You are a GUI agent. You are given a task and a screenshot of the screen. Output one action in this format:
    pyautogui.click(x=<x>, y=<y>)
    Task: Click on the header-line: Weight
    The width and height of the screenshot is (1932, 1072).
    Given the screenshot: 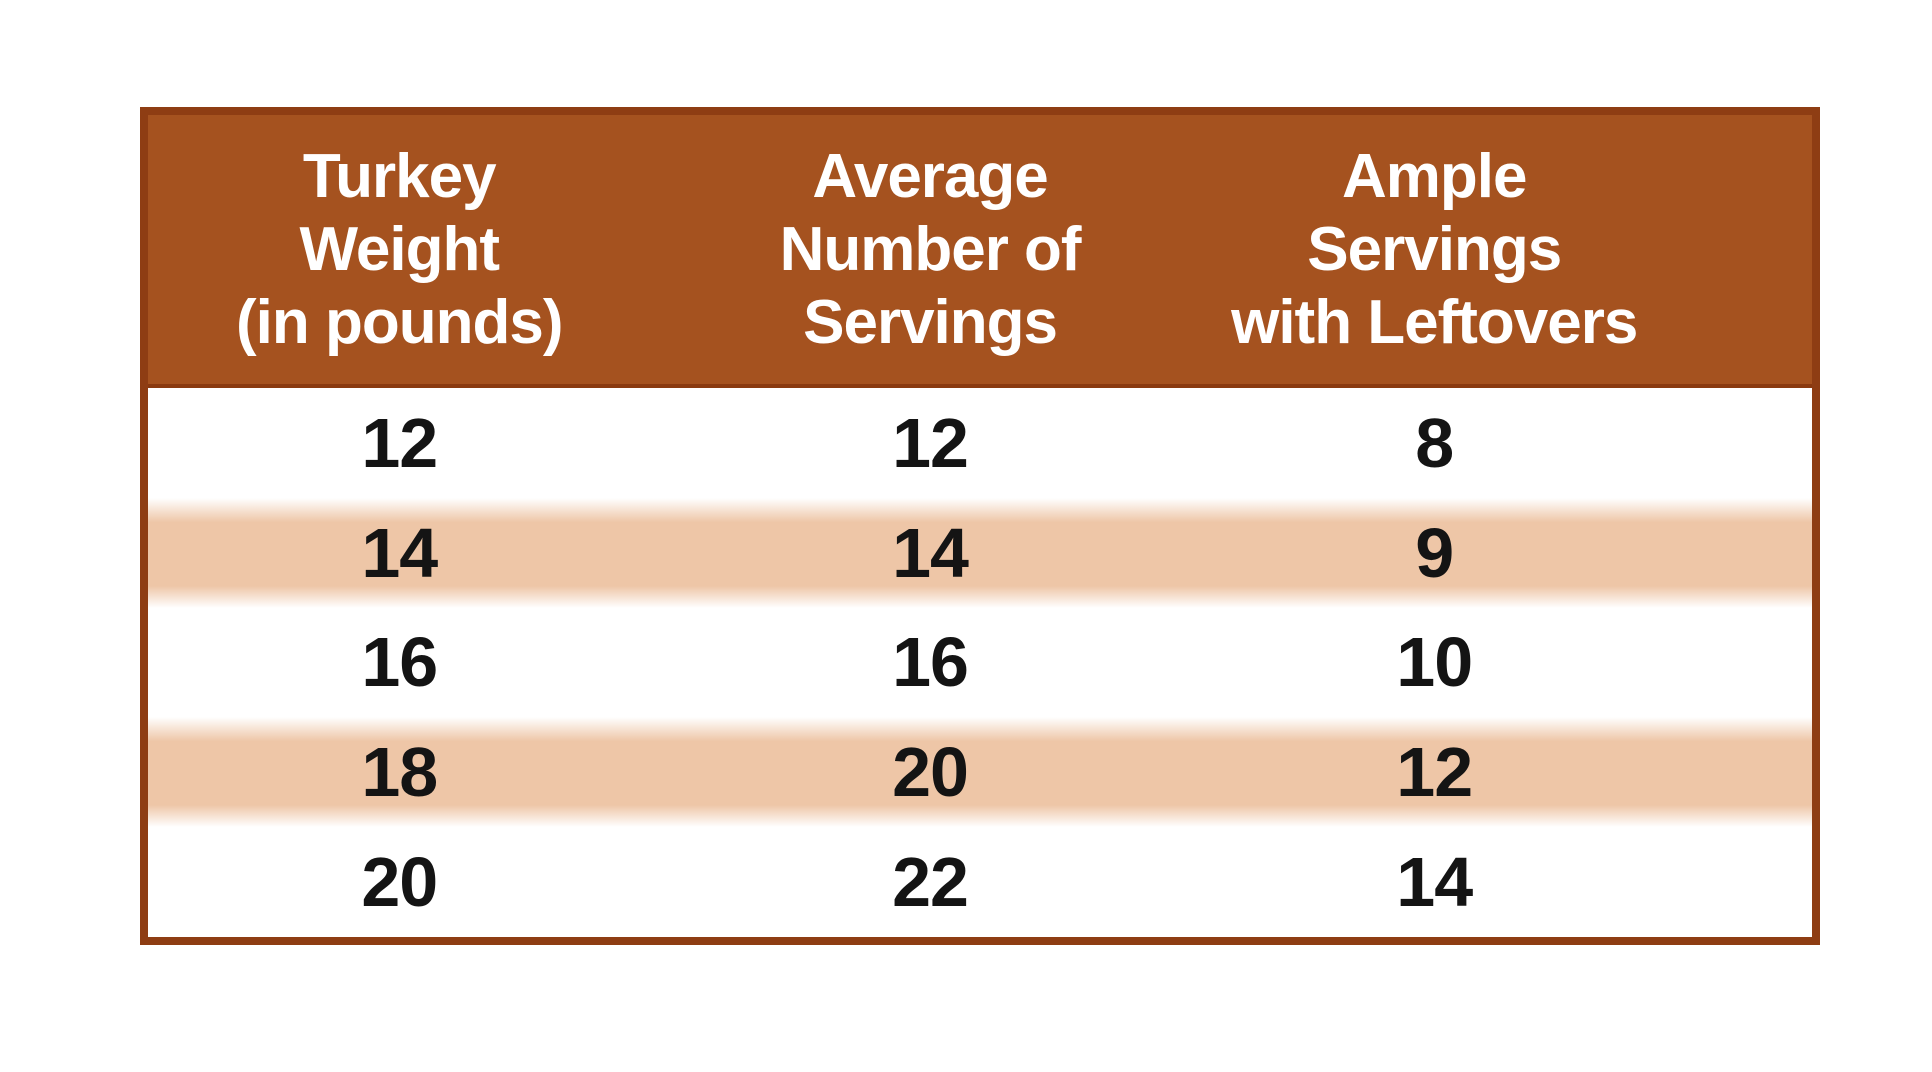 What is the action you would take?
    pyautogui.click(x=399, y=249)
    